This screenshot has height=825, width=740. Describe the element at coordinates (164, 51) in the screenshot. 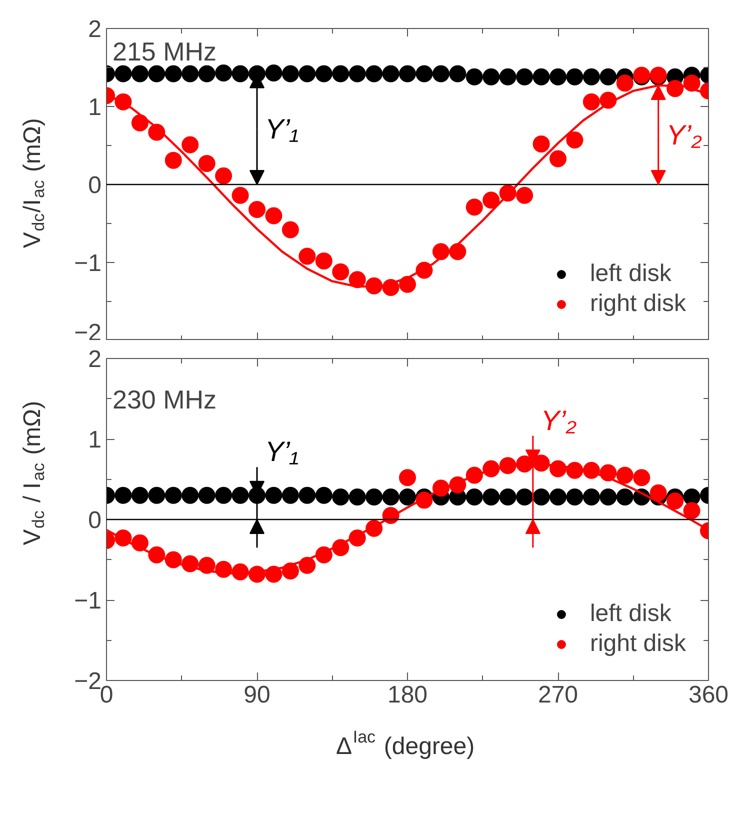

I see `annotation: 215 MHz` at that location.